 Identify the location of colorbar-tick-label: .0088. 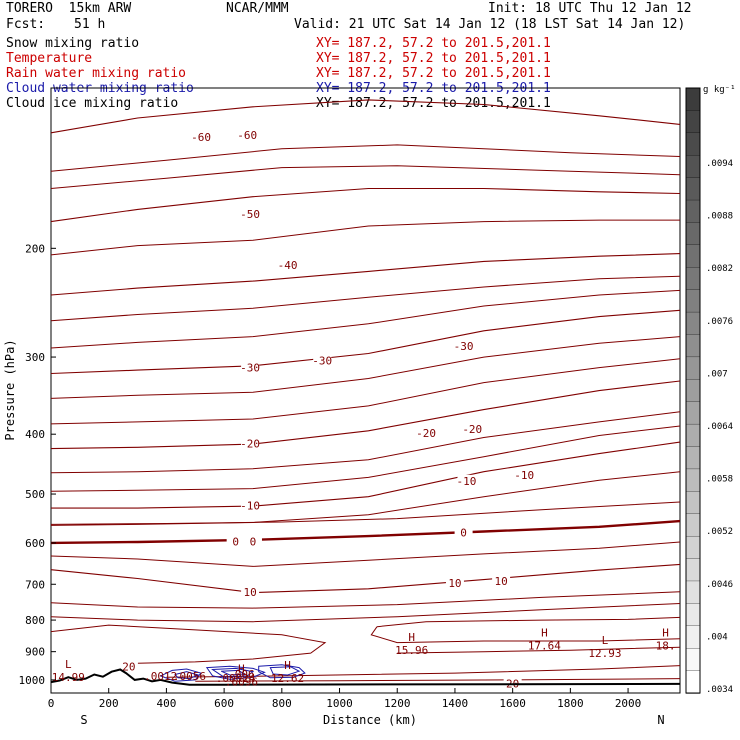
(719, 217).